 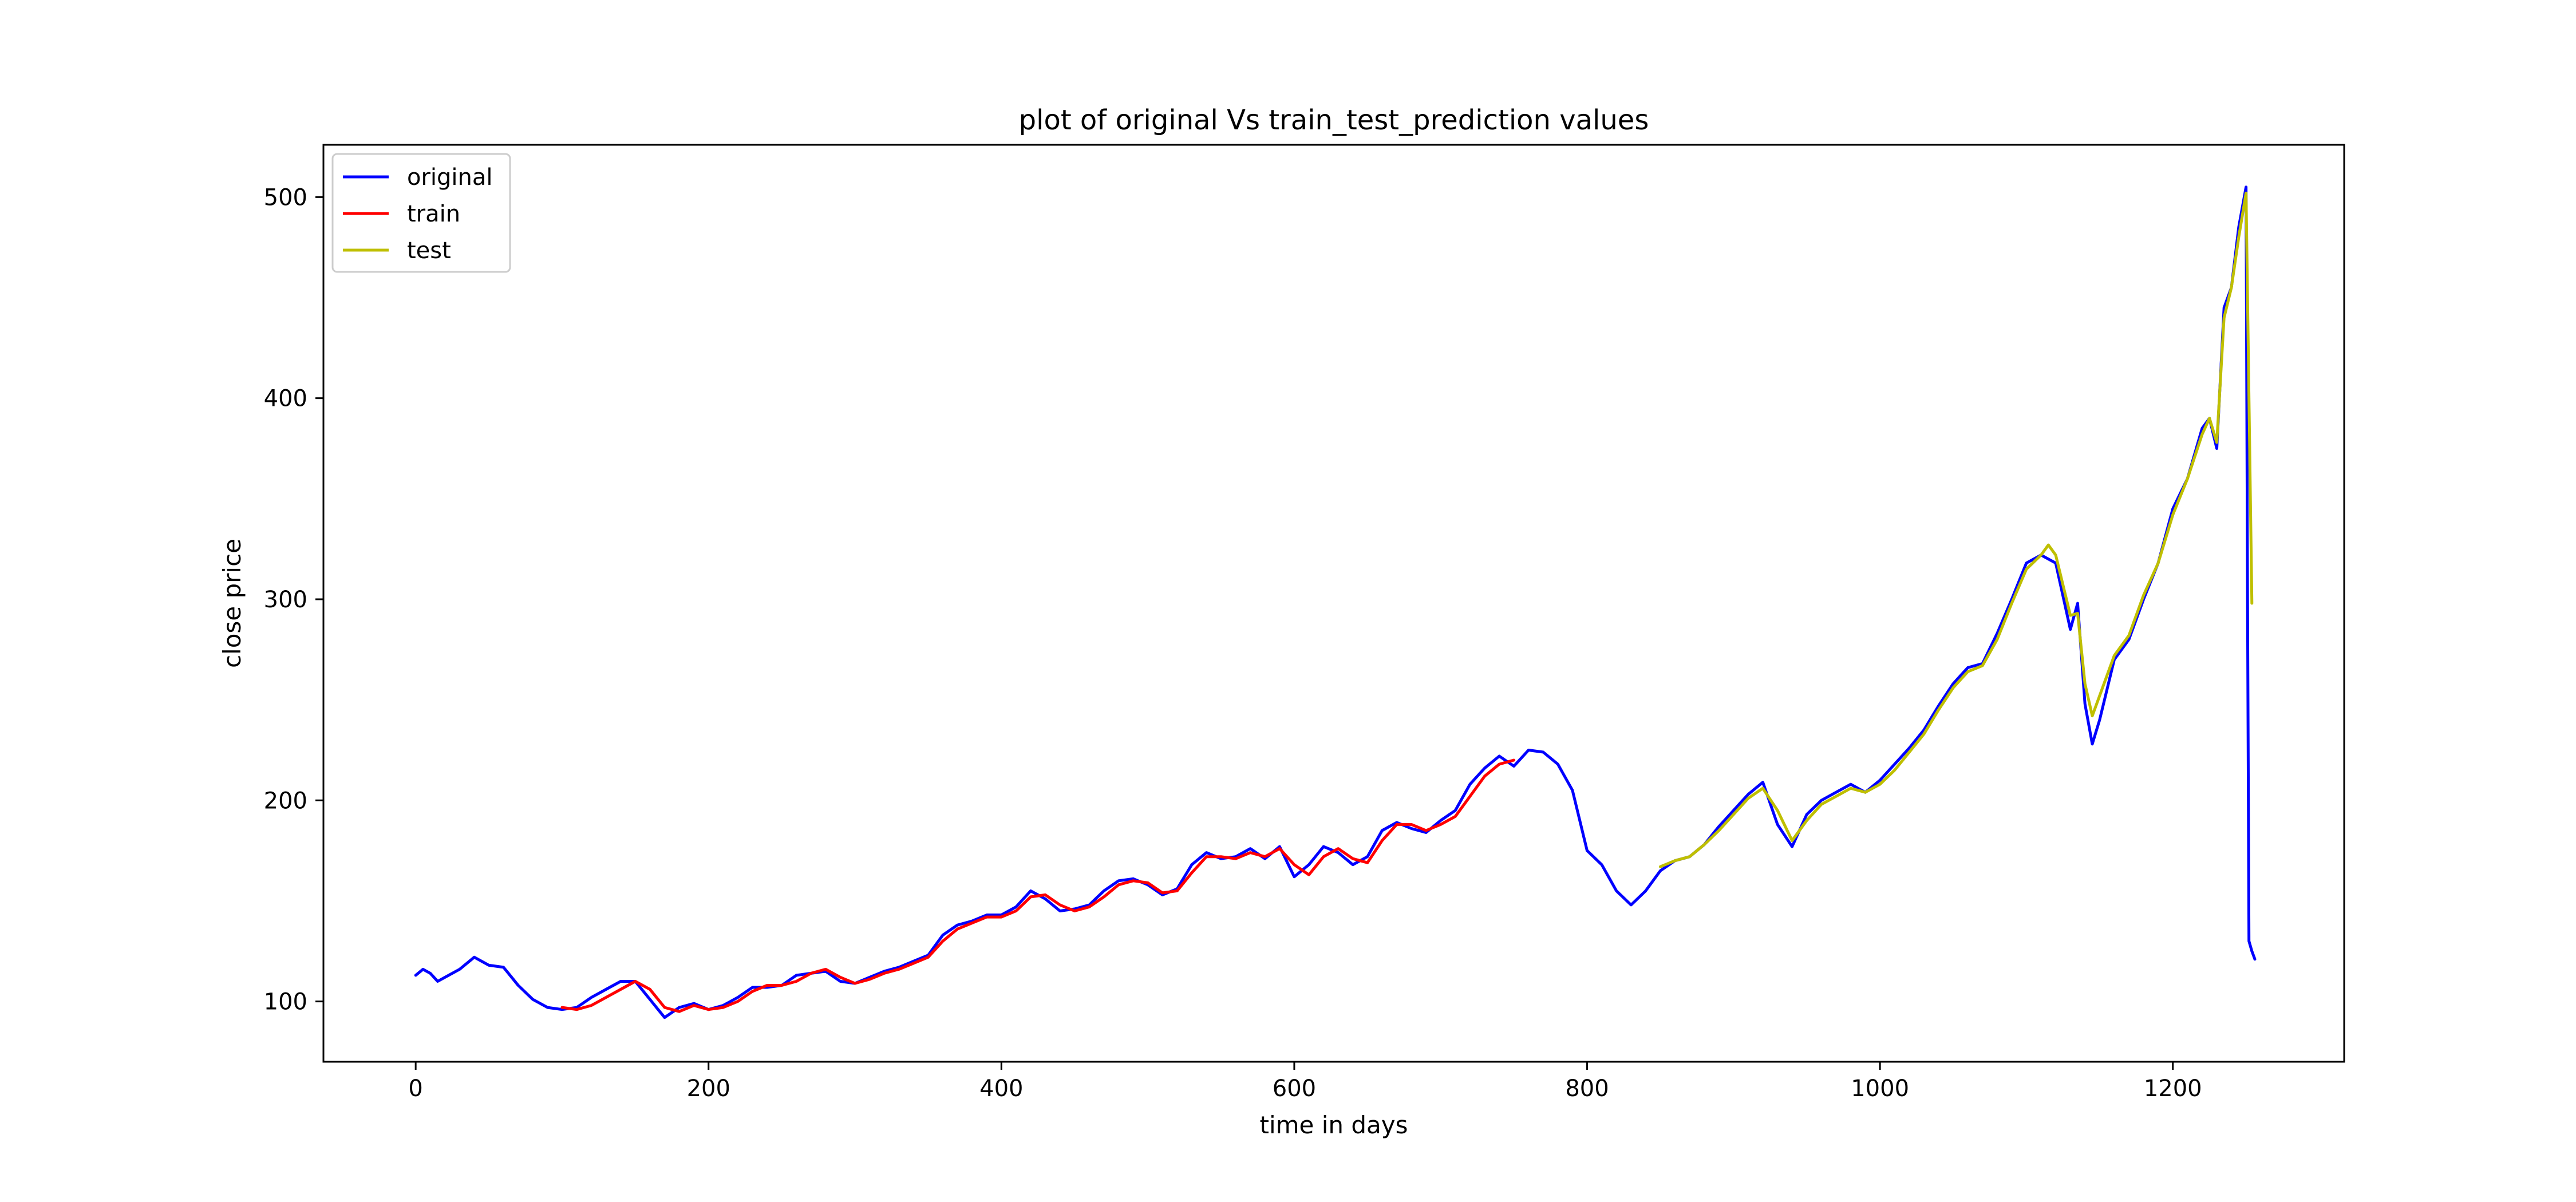 I want to click on series-line-test, so click(x=1956, y=529).